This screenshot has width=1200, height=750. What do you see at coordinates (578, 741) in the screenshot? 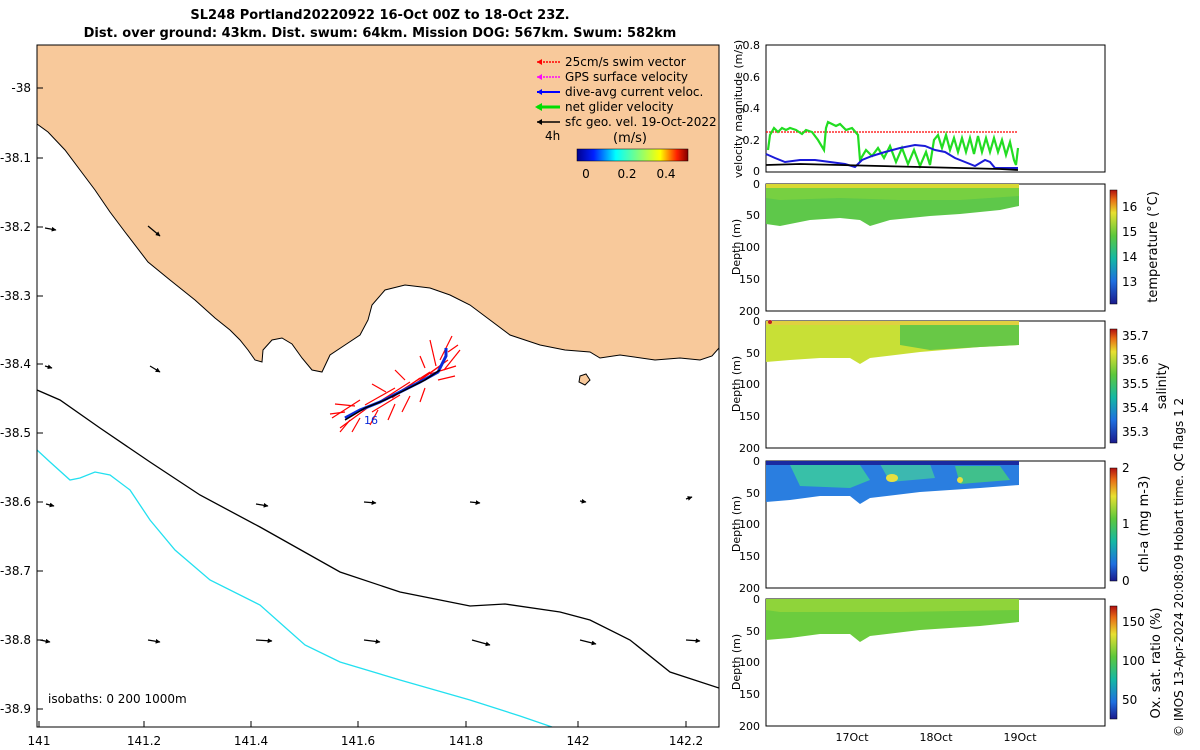
I see `svg-text: 142` at bounding box center [578, 741].